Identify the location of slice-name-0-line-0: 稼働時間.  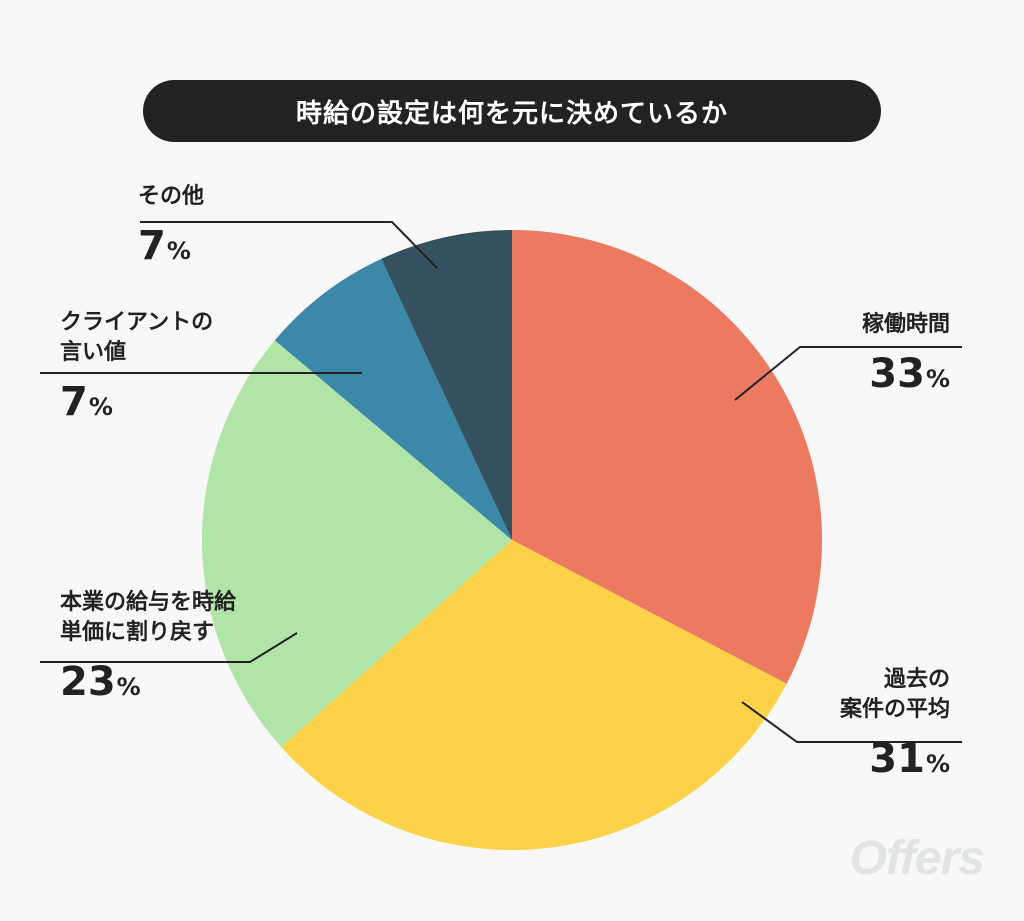
(905, 324).